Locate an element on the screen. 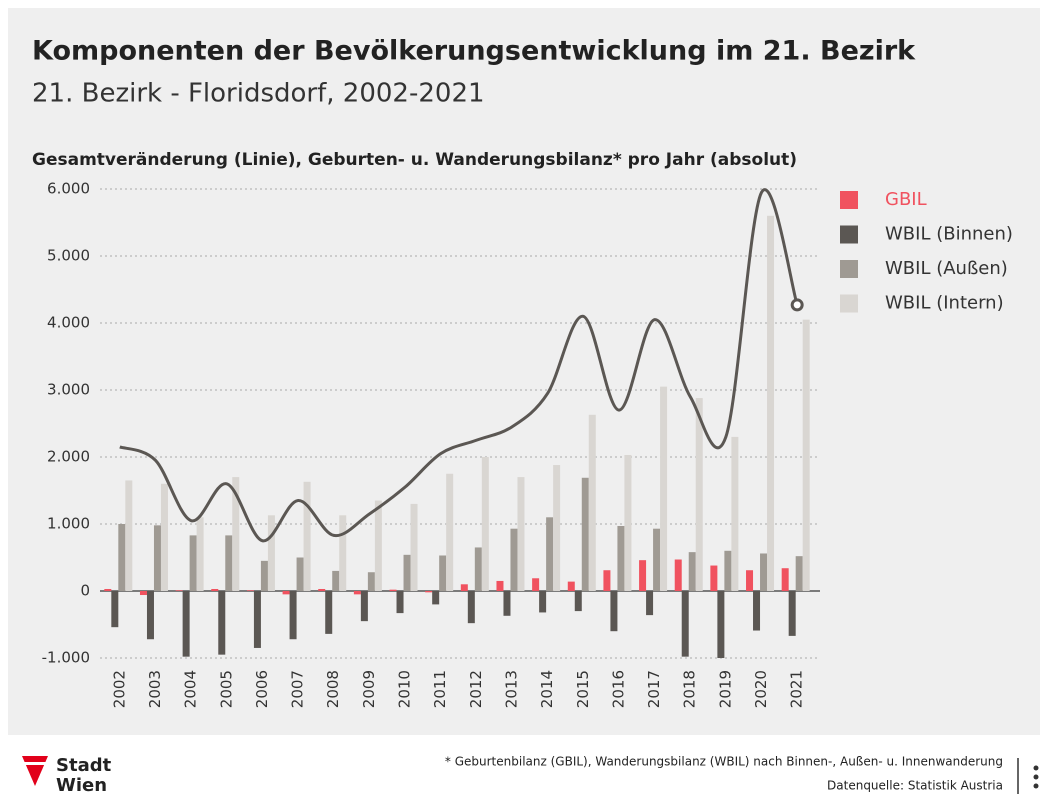 This screenshot has height=796, width=1049. x-tick-label: 2003 is located at coordinates (155, 689).